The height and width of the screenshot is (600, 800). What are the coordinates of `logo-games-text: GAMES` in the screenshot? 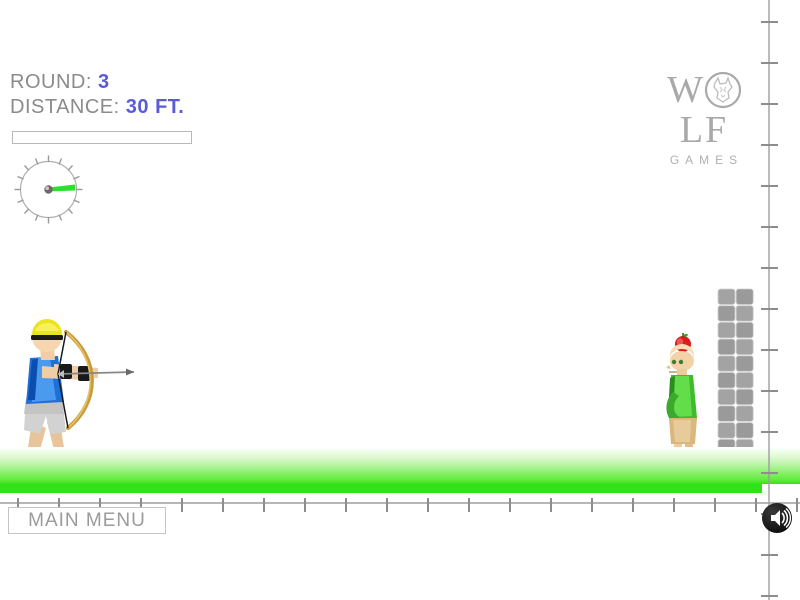 It's located at (706, 160).